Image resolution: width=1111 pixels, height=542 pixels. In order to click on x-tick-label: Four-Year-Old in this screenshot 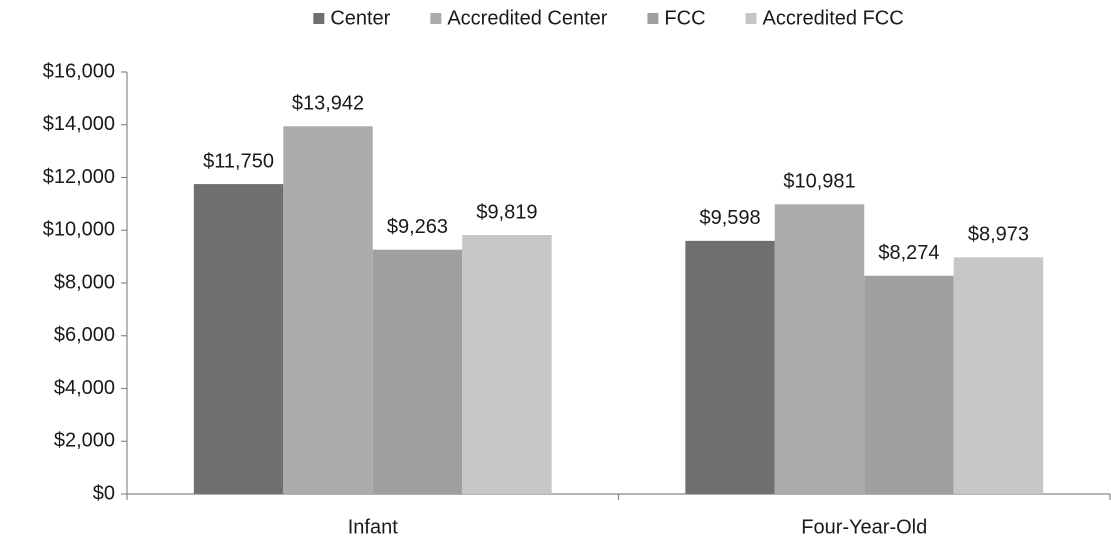, I will do `click(864, 527)`.